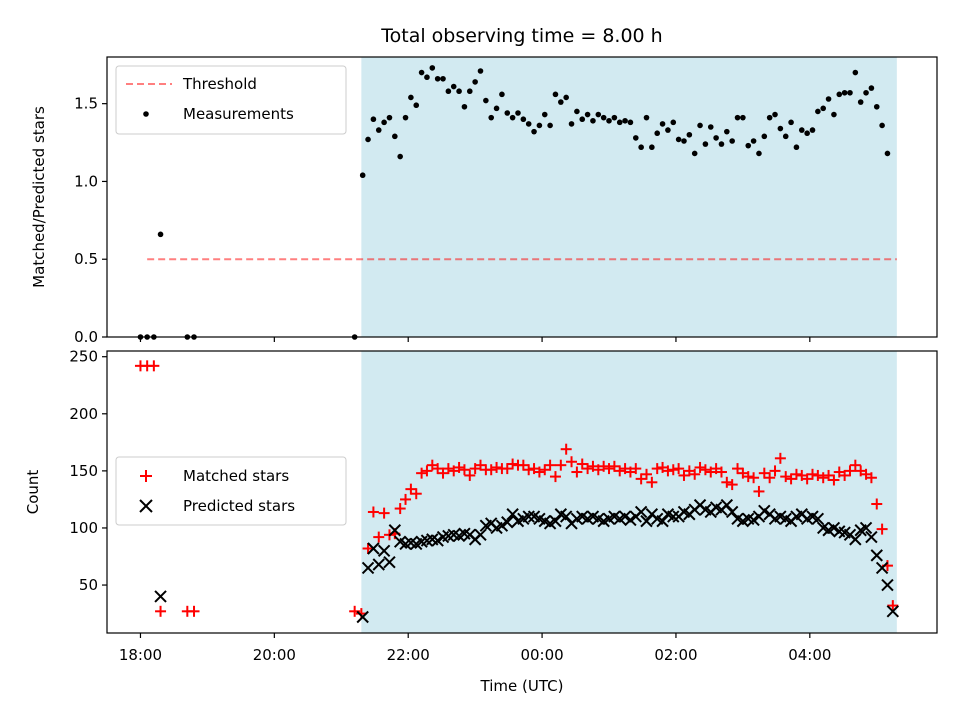 The width and height of the screenshot is (960, 720). I want to click on top-y-axis: 0.0 0.5 1.0 1.5, so click(90, 220).